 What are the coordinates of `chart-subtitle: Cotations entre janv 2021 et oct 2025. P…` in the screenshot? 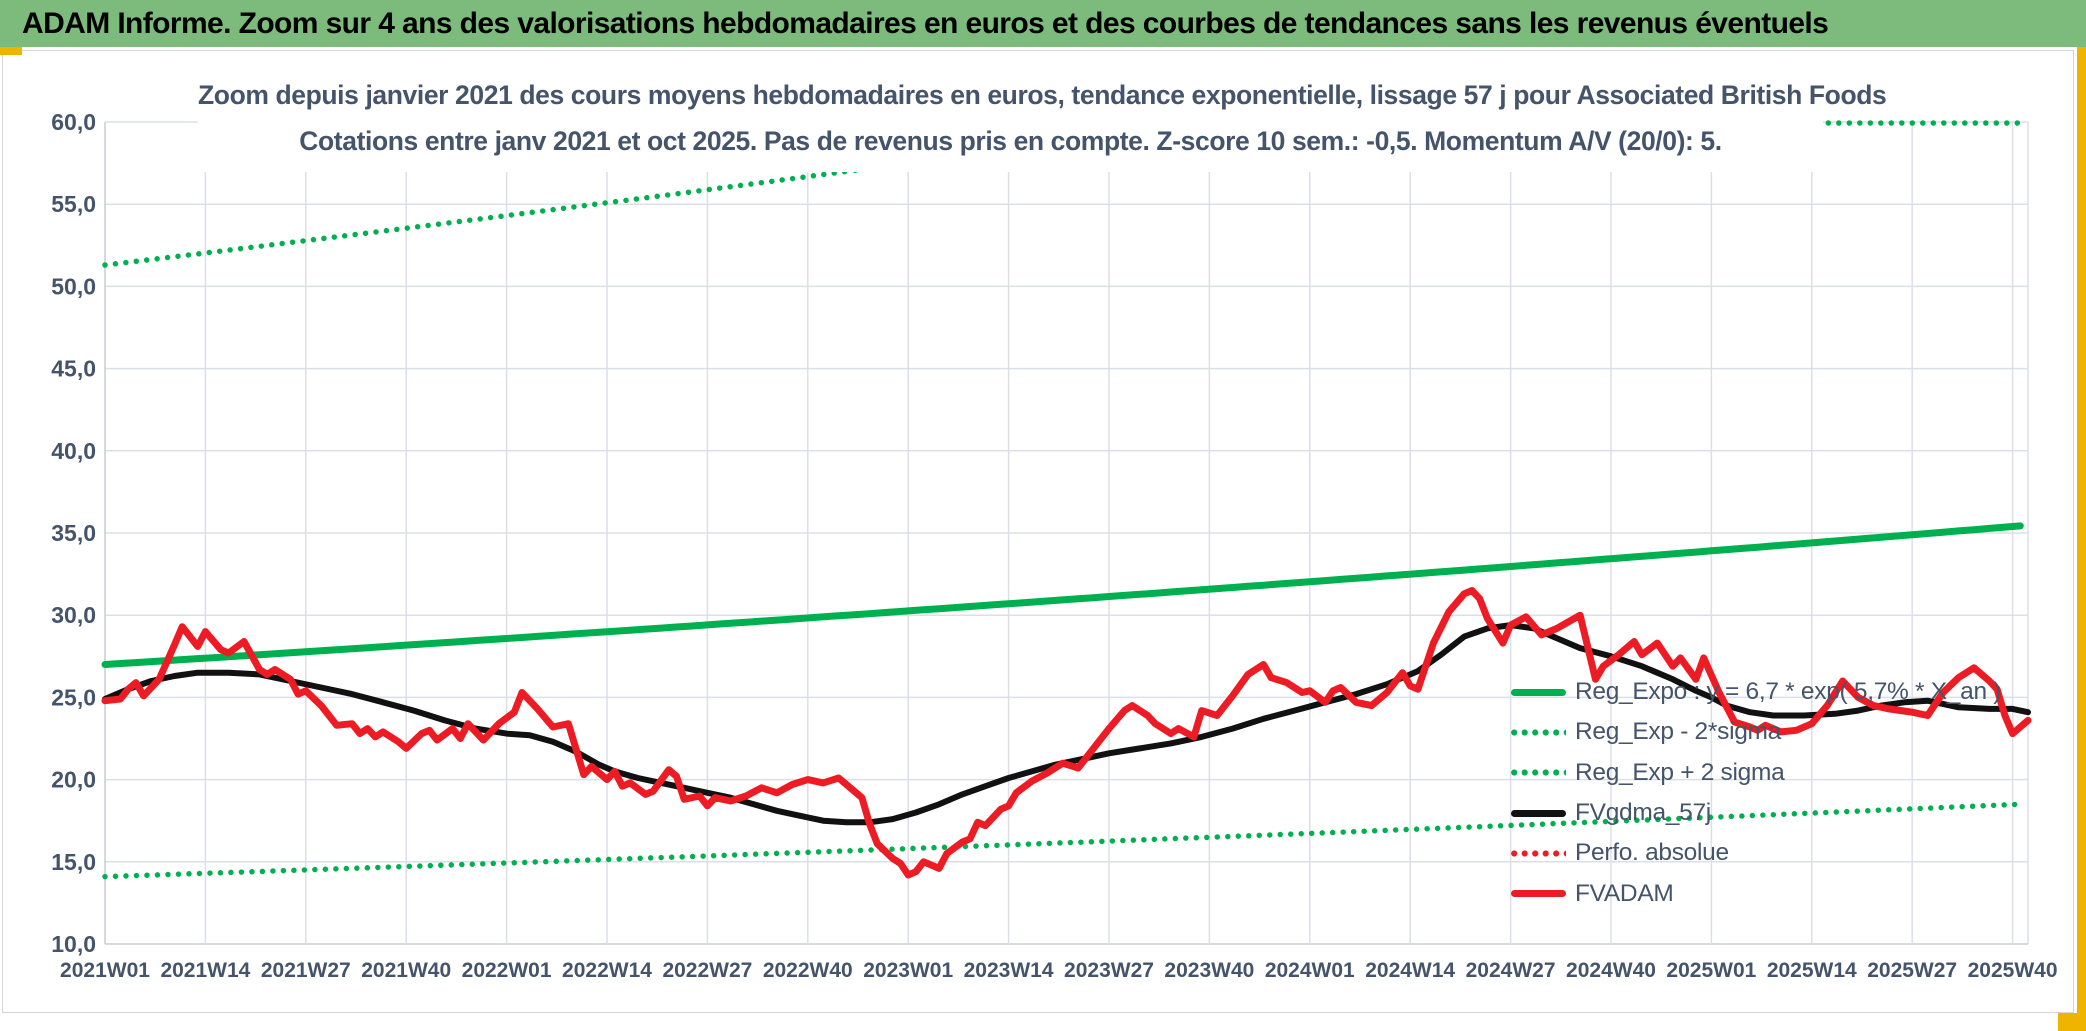 It's located at (1010, 141).